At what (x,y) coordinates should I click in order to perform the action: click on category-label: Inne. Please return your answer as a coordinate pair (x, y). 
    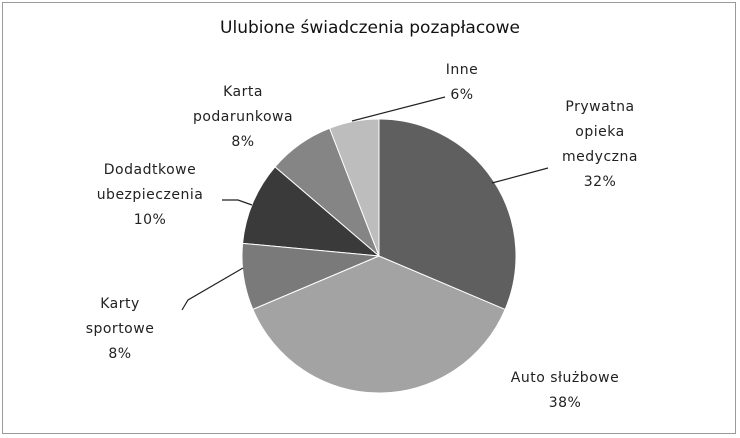
    Looking at the image, I should click on (462, 70).